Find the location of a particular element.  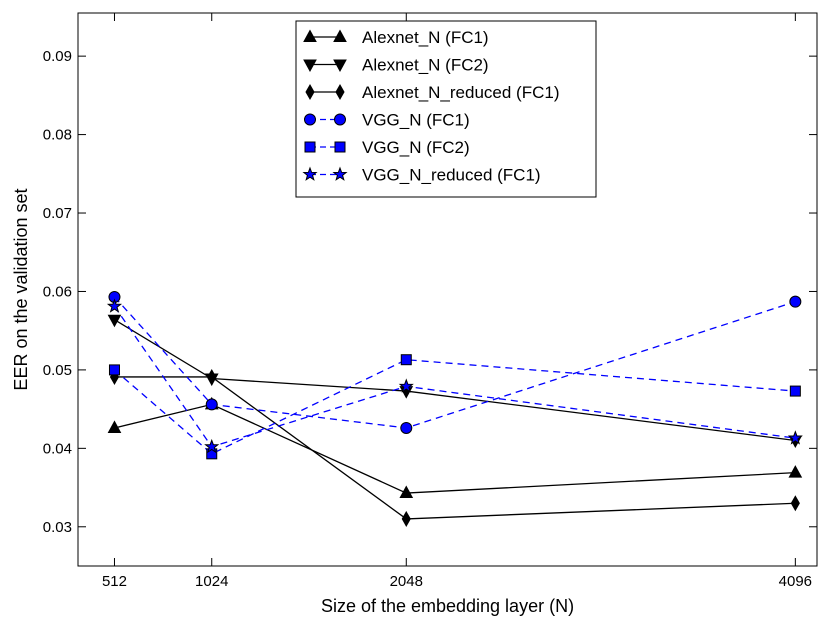

legend-label: Alexnet_N (FC2) is located at coordinates (425, 65).